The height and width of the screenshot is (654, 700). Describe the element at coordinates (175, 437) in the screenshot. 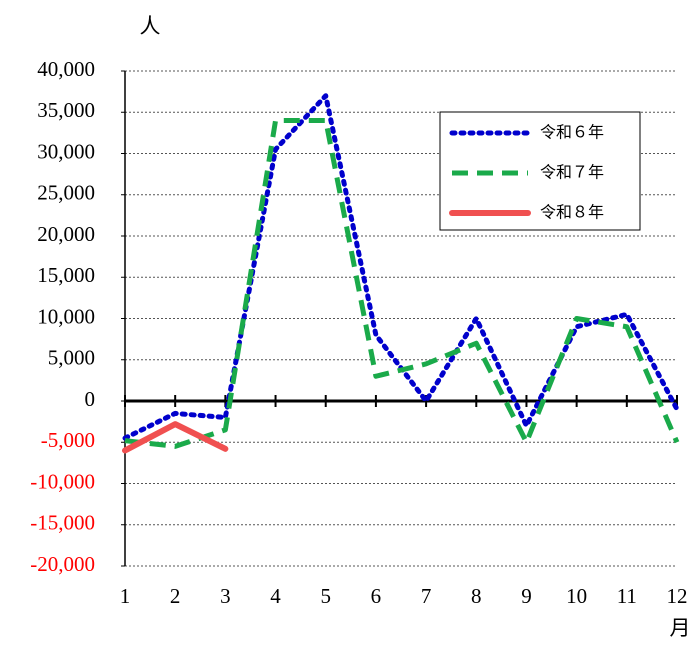

I see `series-line` at that location.